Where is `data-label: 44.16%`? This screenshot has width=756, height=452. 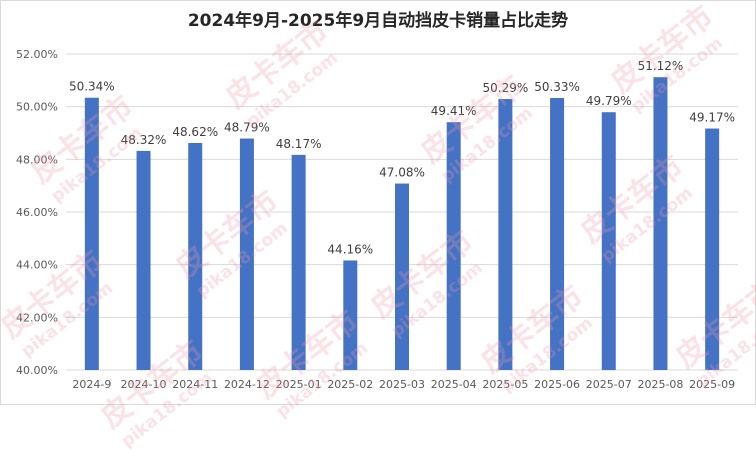
data-label: 44.16% is located at coordinates (350, 249).